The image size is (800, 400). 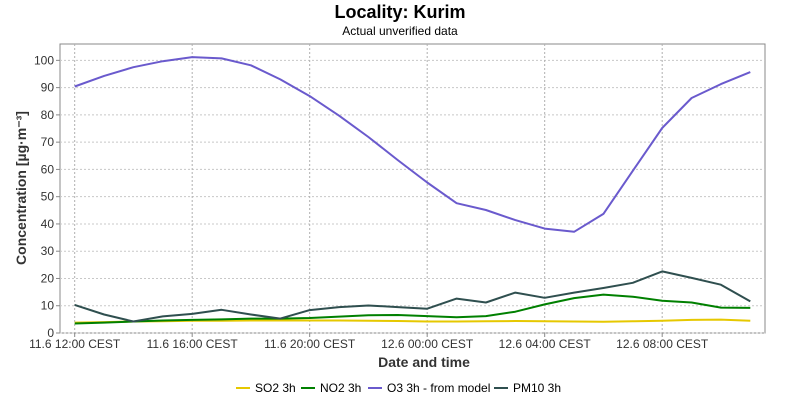 What do you see at coordinates (662, 344) in the screenshot?
I see `x-tick-label: 12.6 08:00 CEST` at bounding box center [662, 344].